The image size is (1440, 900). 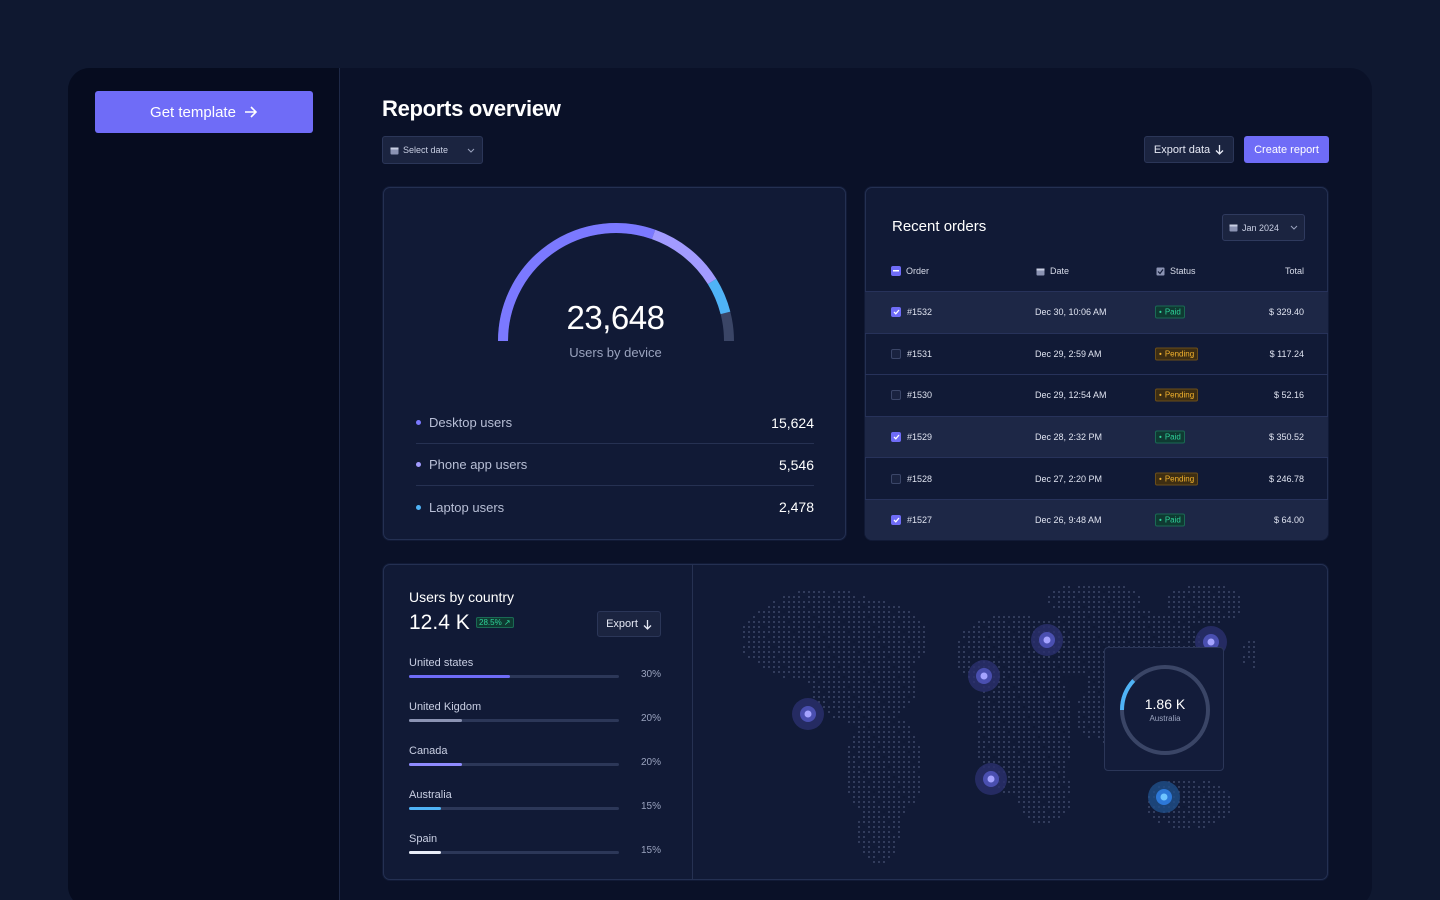 I want to click on order-id: #1532, so click(x=920, y=312).